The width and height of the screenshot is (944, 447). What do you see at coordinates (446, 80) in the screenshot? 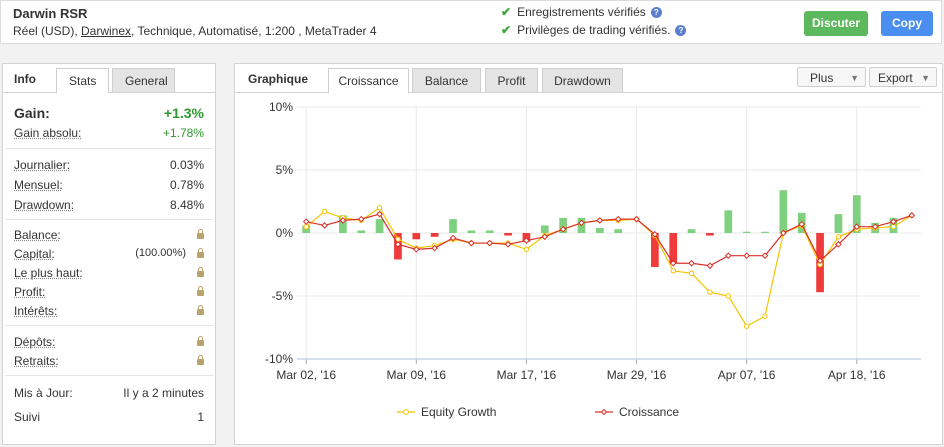
I see `tab-balance: Balance` at bounding box center [446, 80].